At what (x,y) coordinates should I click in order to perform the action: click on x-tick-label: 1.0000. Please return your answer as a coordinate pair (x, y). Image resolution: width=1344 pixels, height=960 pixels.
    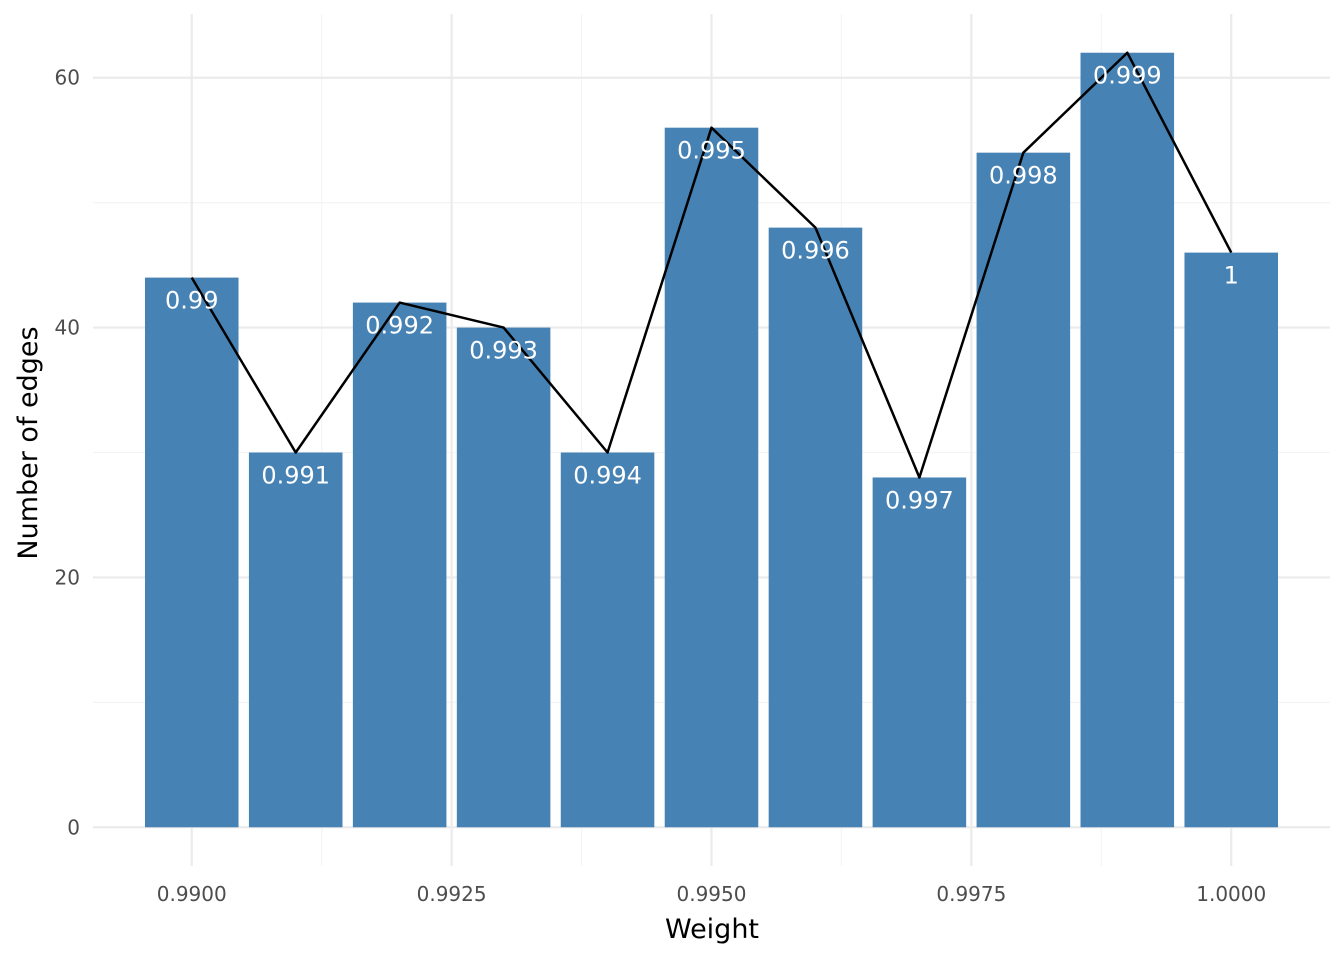
    Looking at the image, I should click on (1231, 894).